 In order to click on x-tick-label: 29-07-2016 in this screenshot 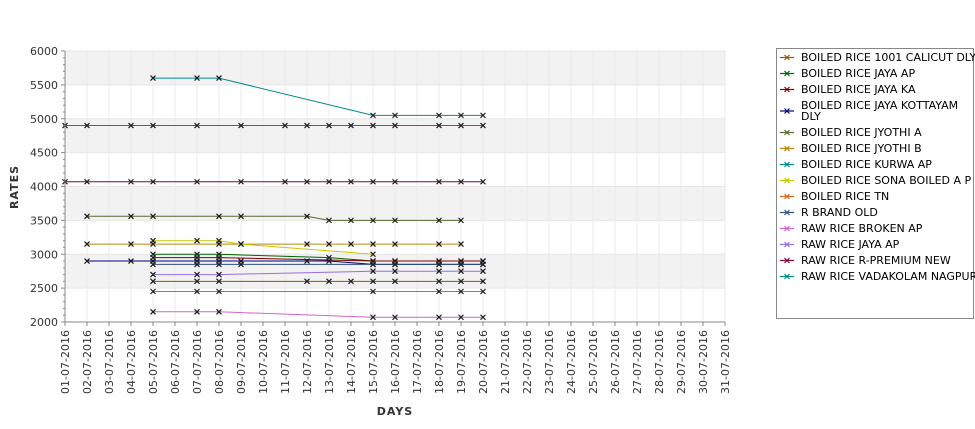, I will do `click(681, 362)`.